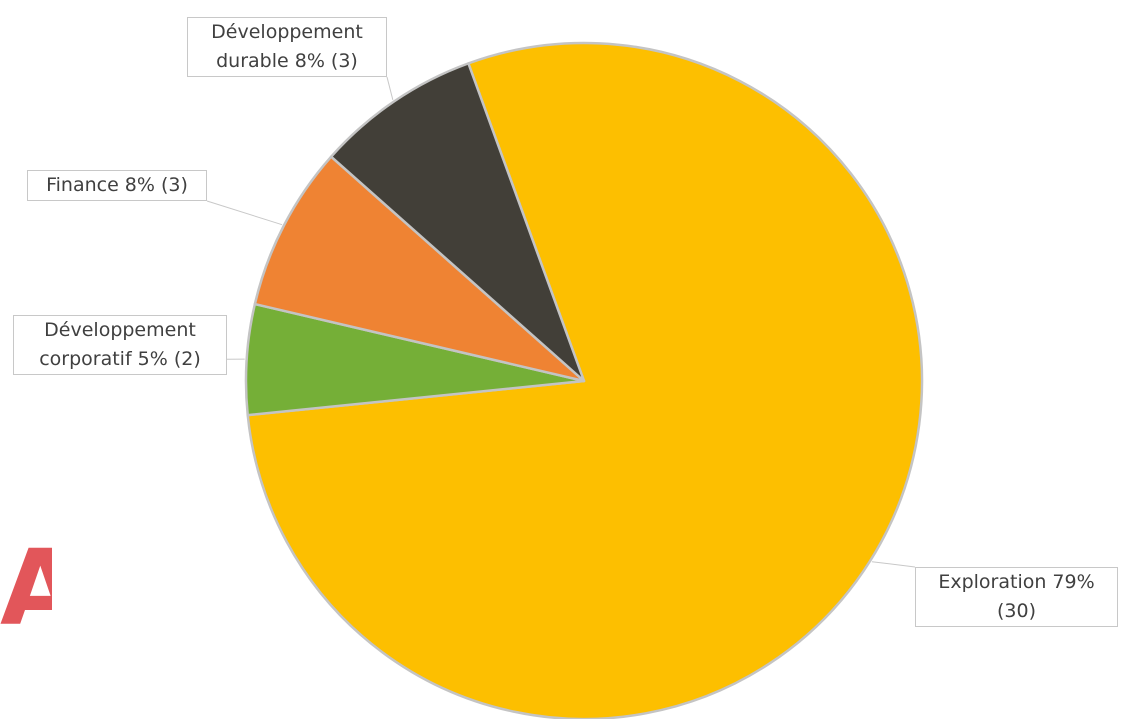 This screenshot has width=1137, height=719. I want to click on data-label-exploration: Exploration 79% (30), so click(1016, 597).